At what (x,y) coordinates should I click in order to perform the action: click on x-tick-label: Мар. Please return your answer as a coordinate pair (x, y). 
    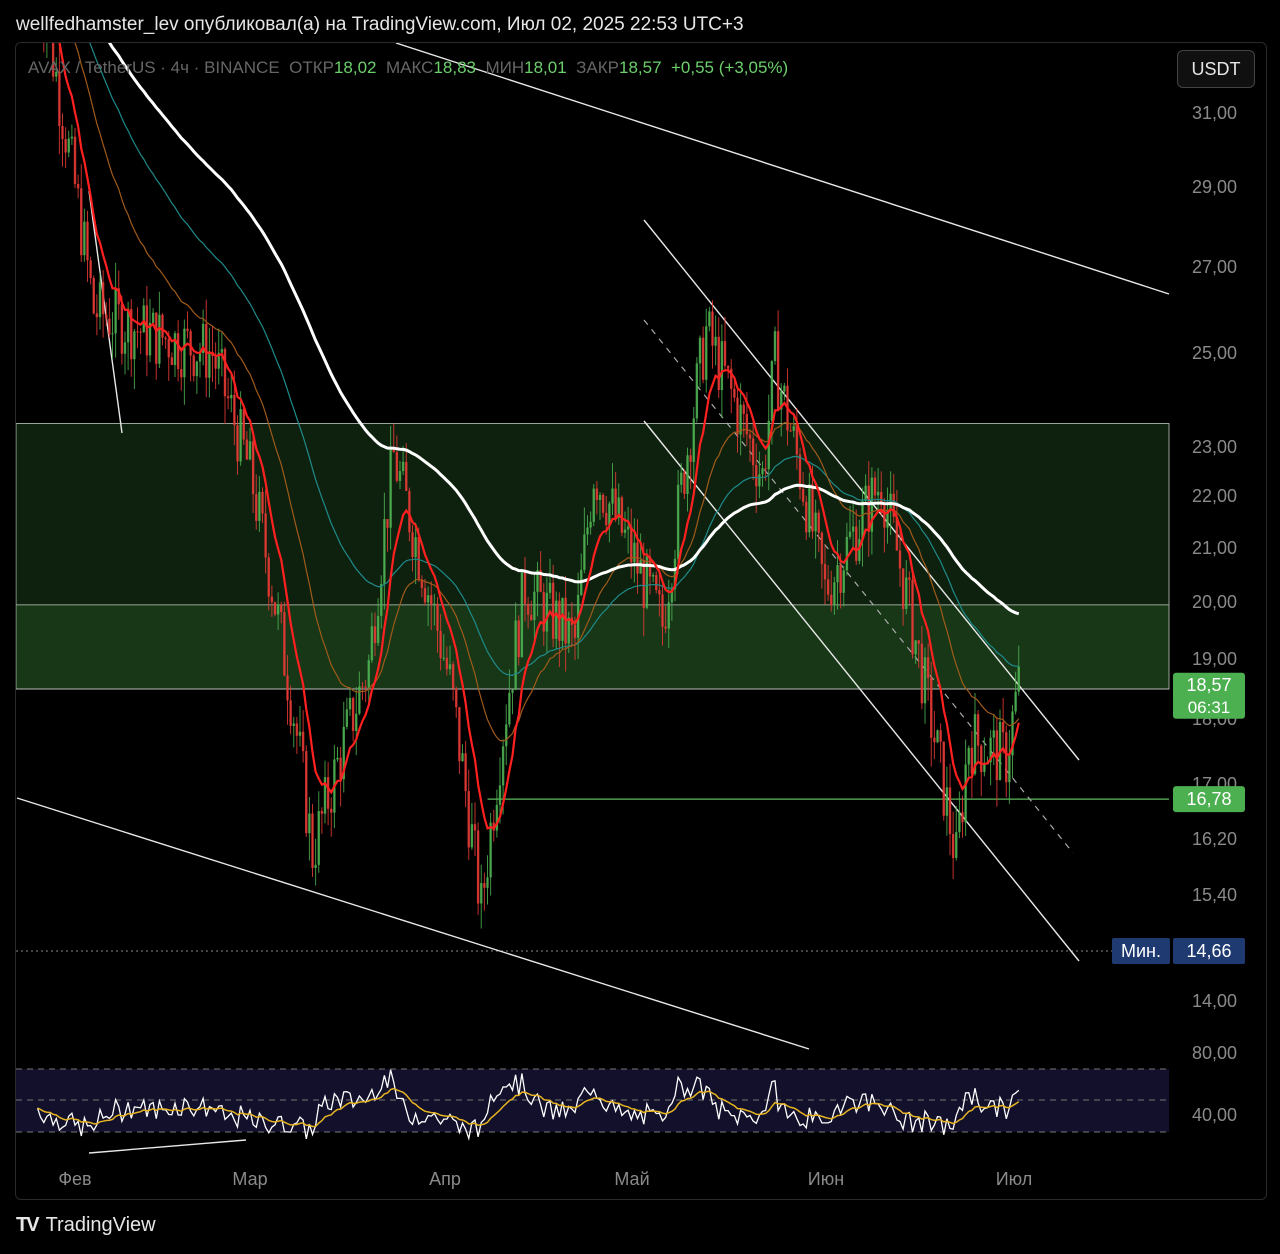
    Looking at the image, I should click on (249, 1179).